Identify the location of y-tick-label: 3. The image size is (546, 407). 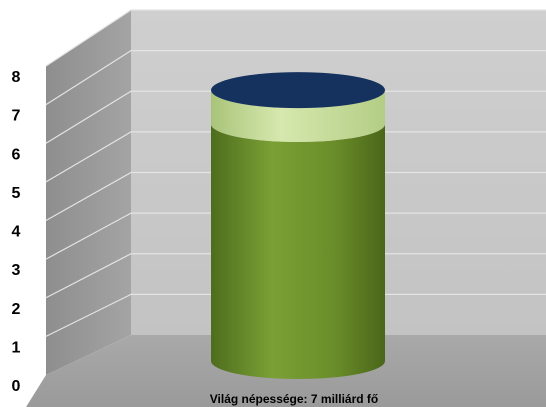
(16, 270).